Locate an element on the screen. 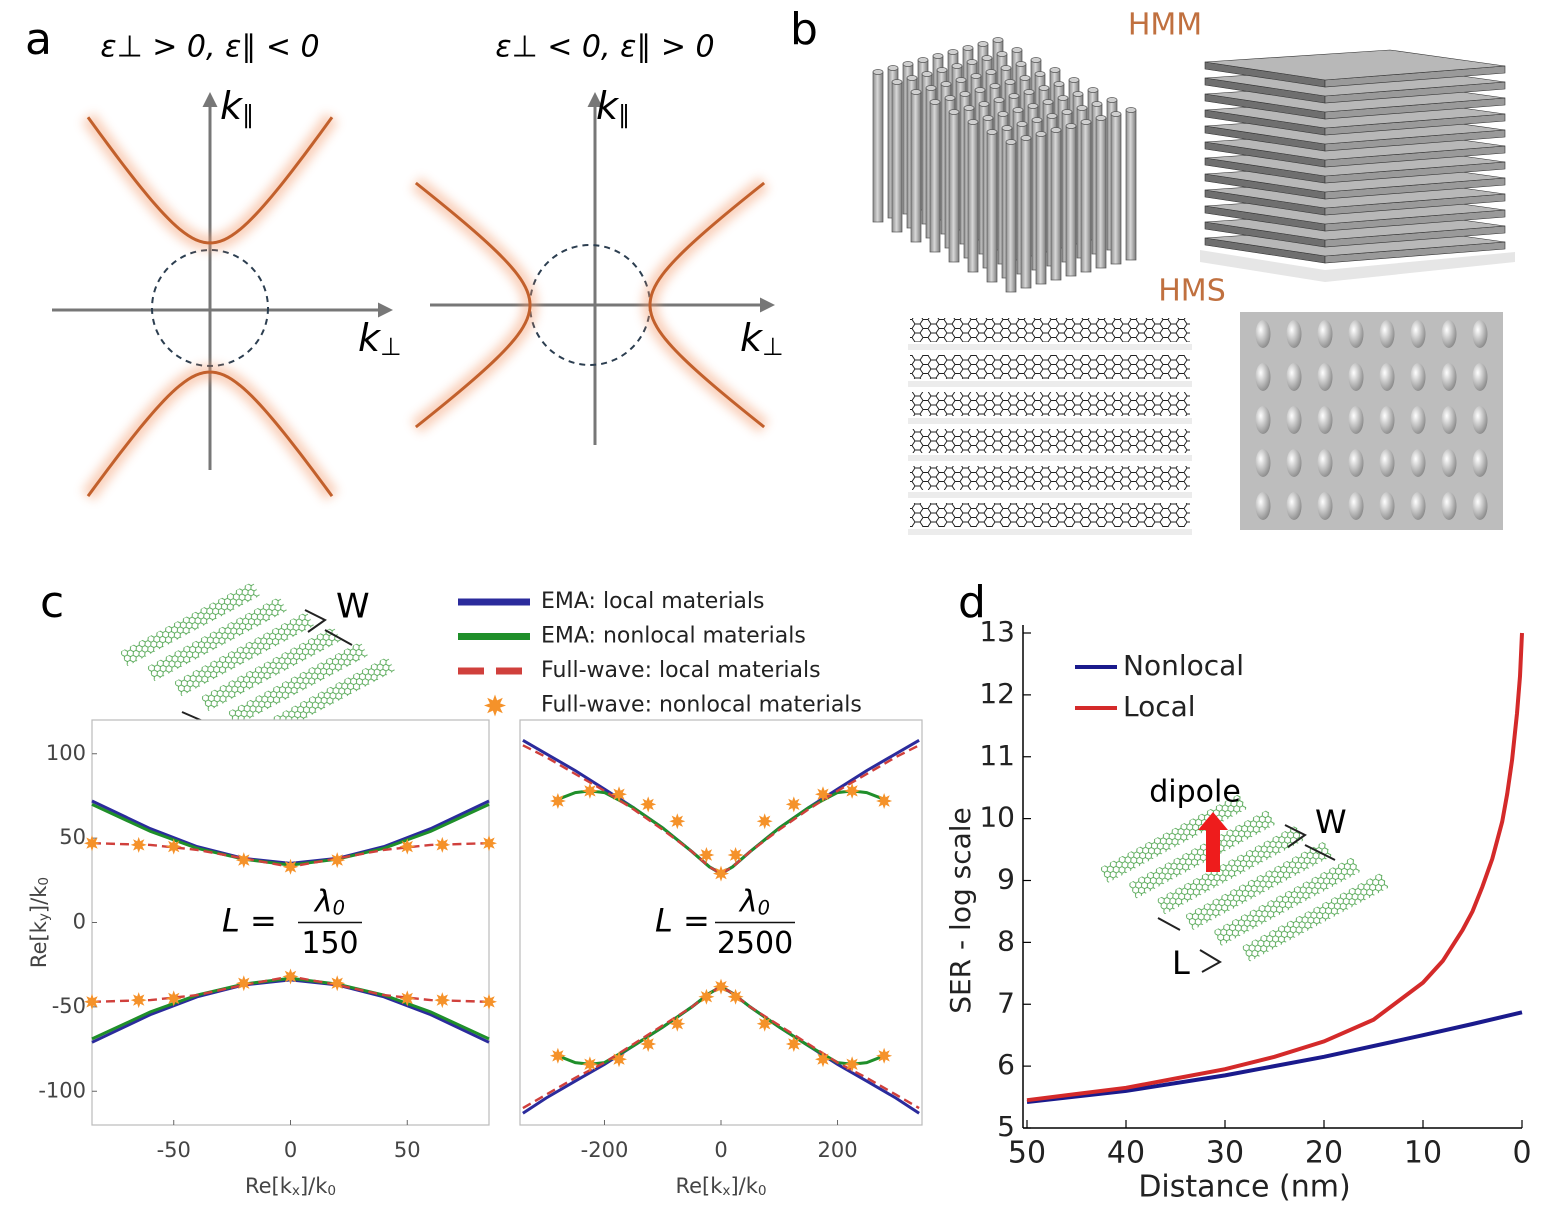 The image size is (1562, 1218). y-tick-label: 8 is located at coordinates (1006, 940).